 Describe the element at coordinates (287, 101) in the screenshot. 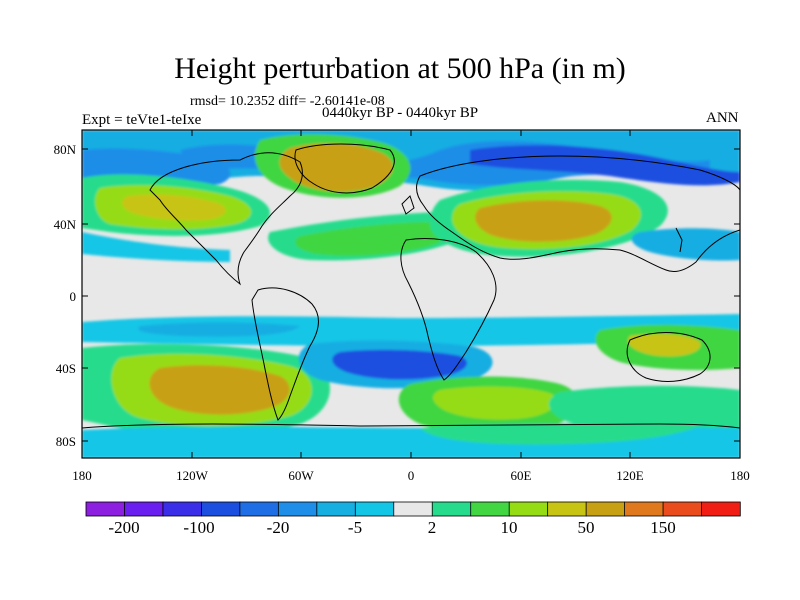

I see `statistics-label: rmsd= 10.2352 diff= -2.60141e-08` at that location.